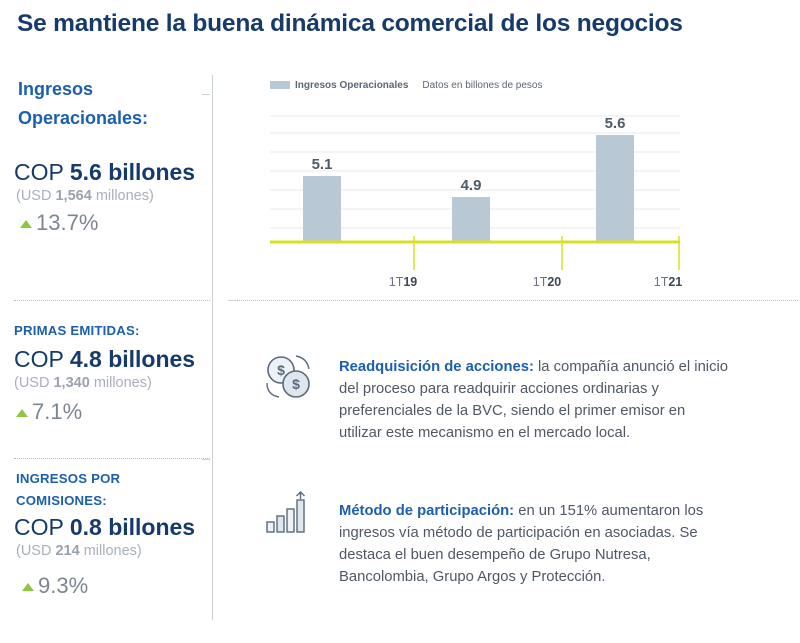 The width and height of the screenshot is (800, 643). What do you see at coordinates (79, 551) in the screenshot?
I see `metric-usd-value: (USD 214 millones)` at bounding box center [79, 551].